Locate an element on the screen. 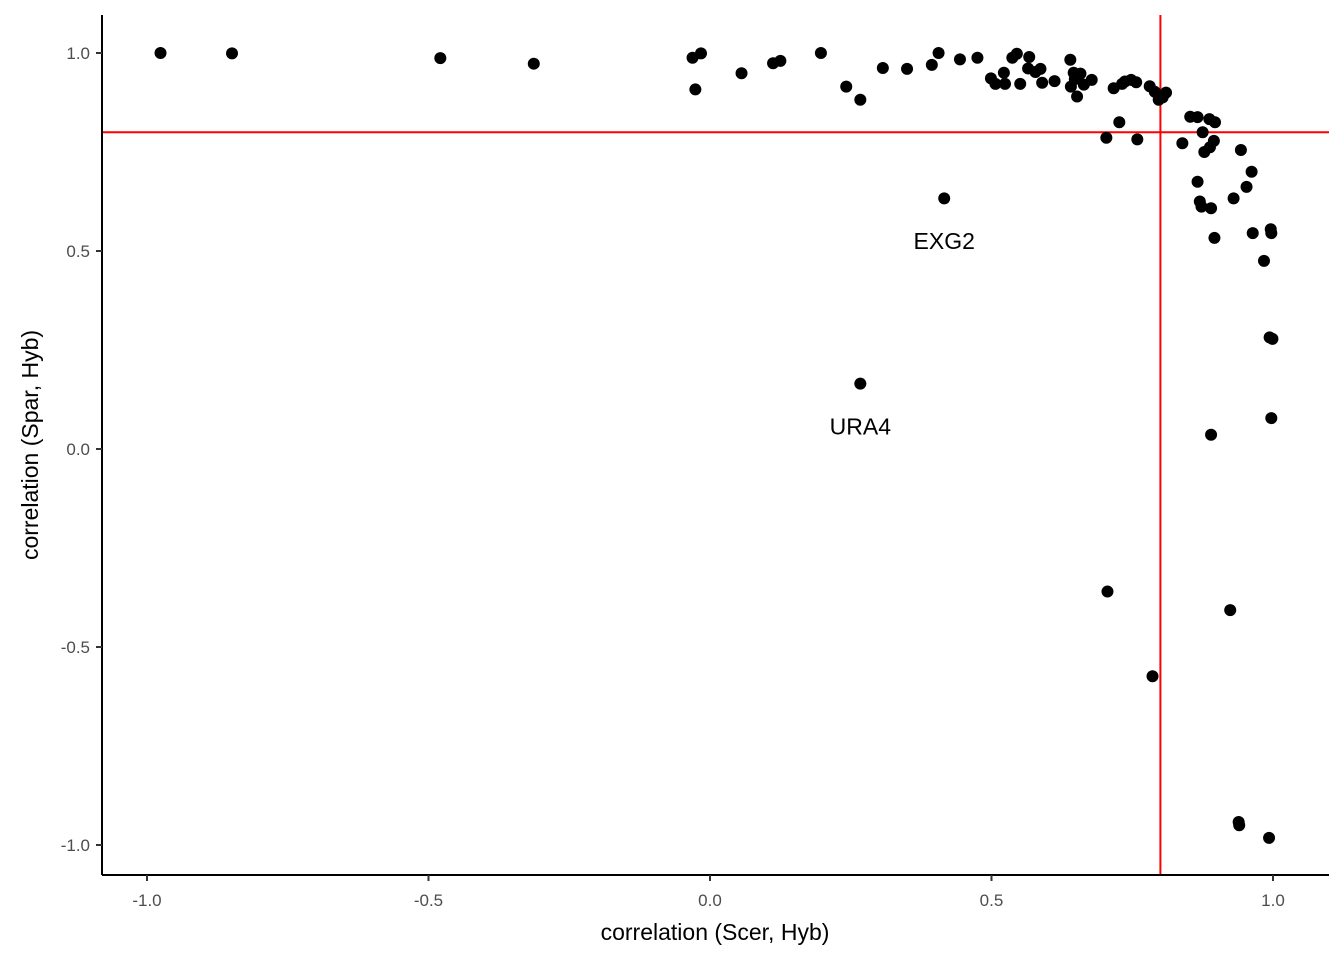 This screenshot has width=1344, height=960. y-tick-label: 0.0 is located at coordinates (78, 449).